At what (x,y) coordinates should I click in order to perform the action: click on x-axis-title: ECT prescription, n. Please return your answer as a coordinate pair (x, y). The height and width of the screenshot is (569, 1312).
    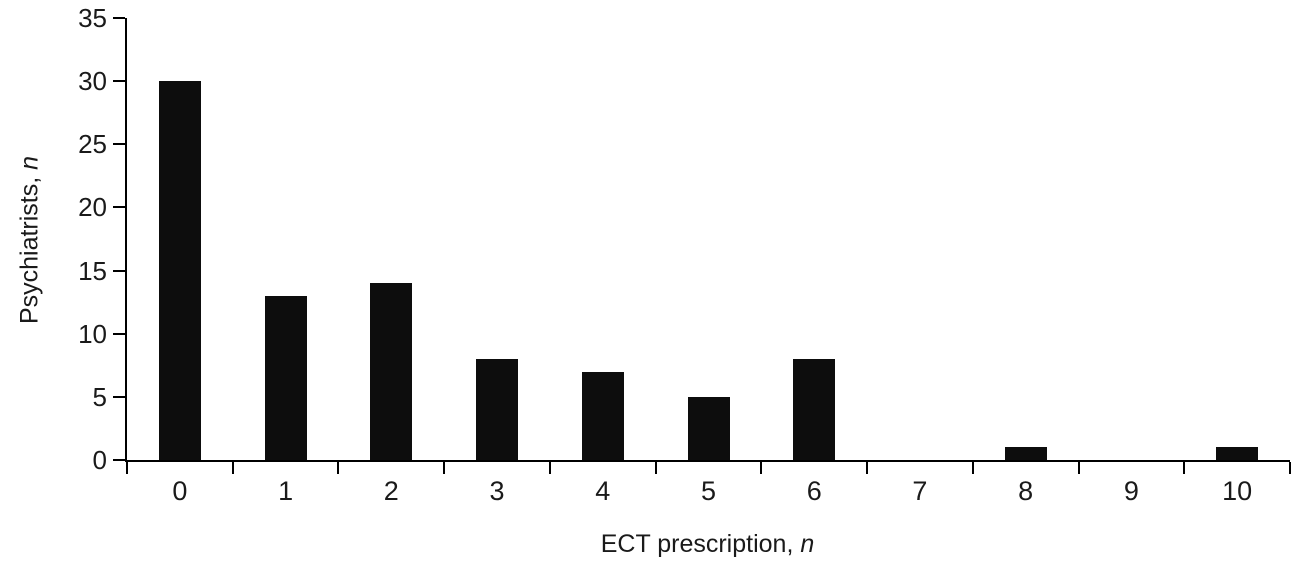
    Looking at the image, I should click on (707, 544).